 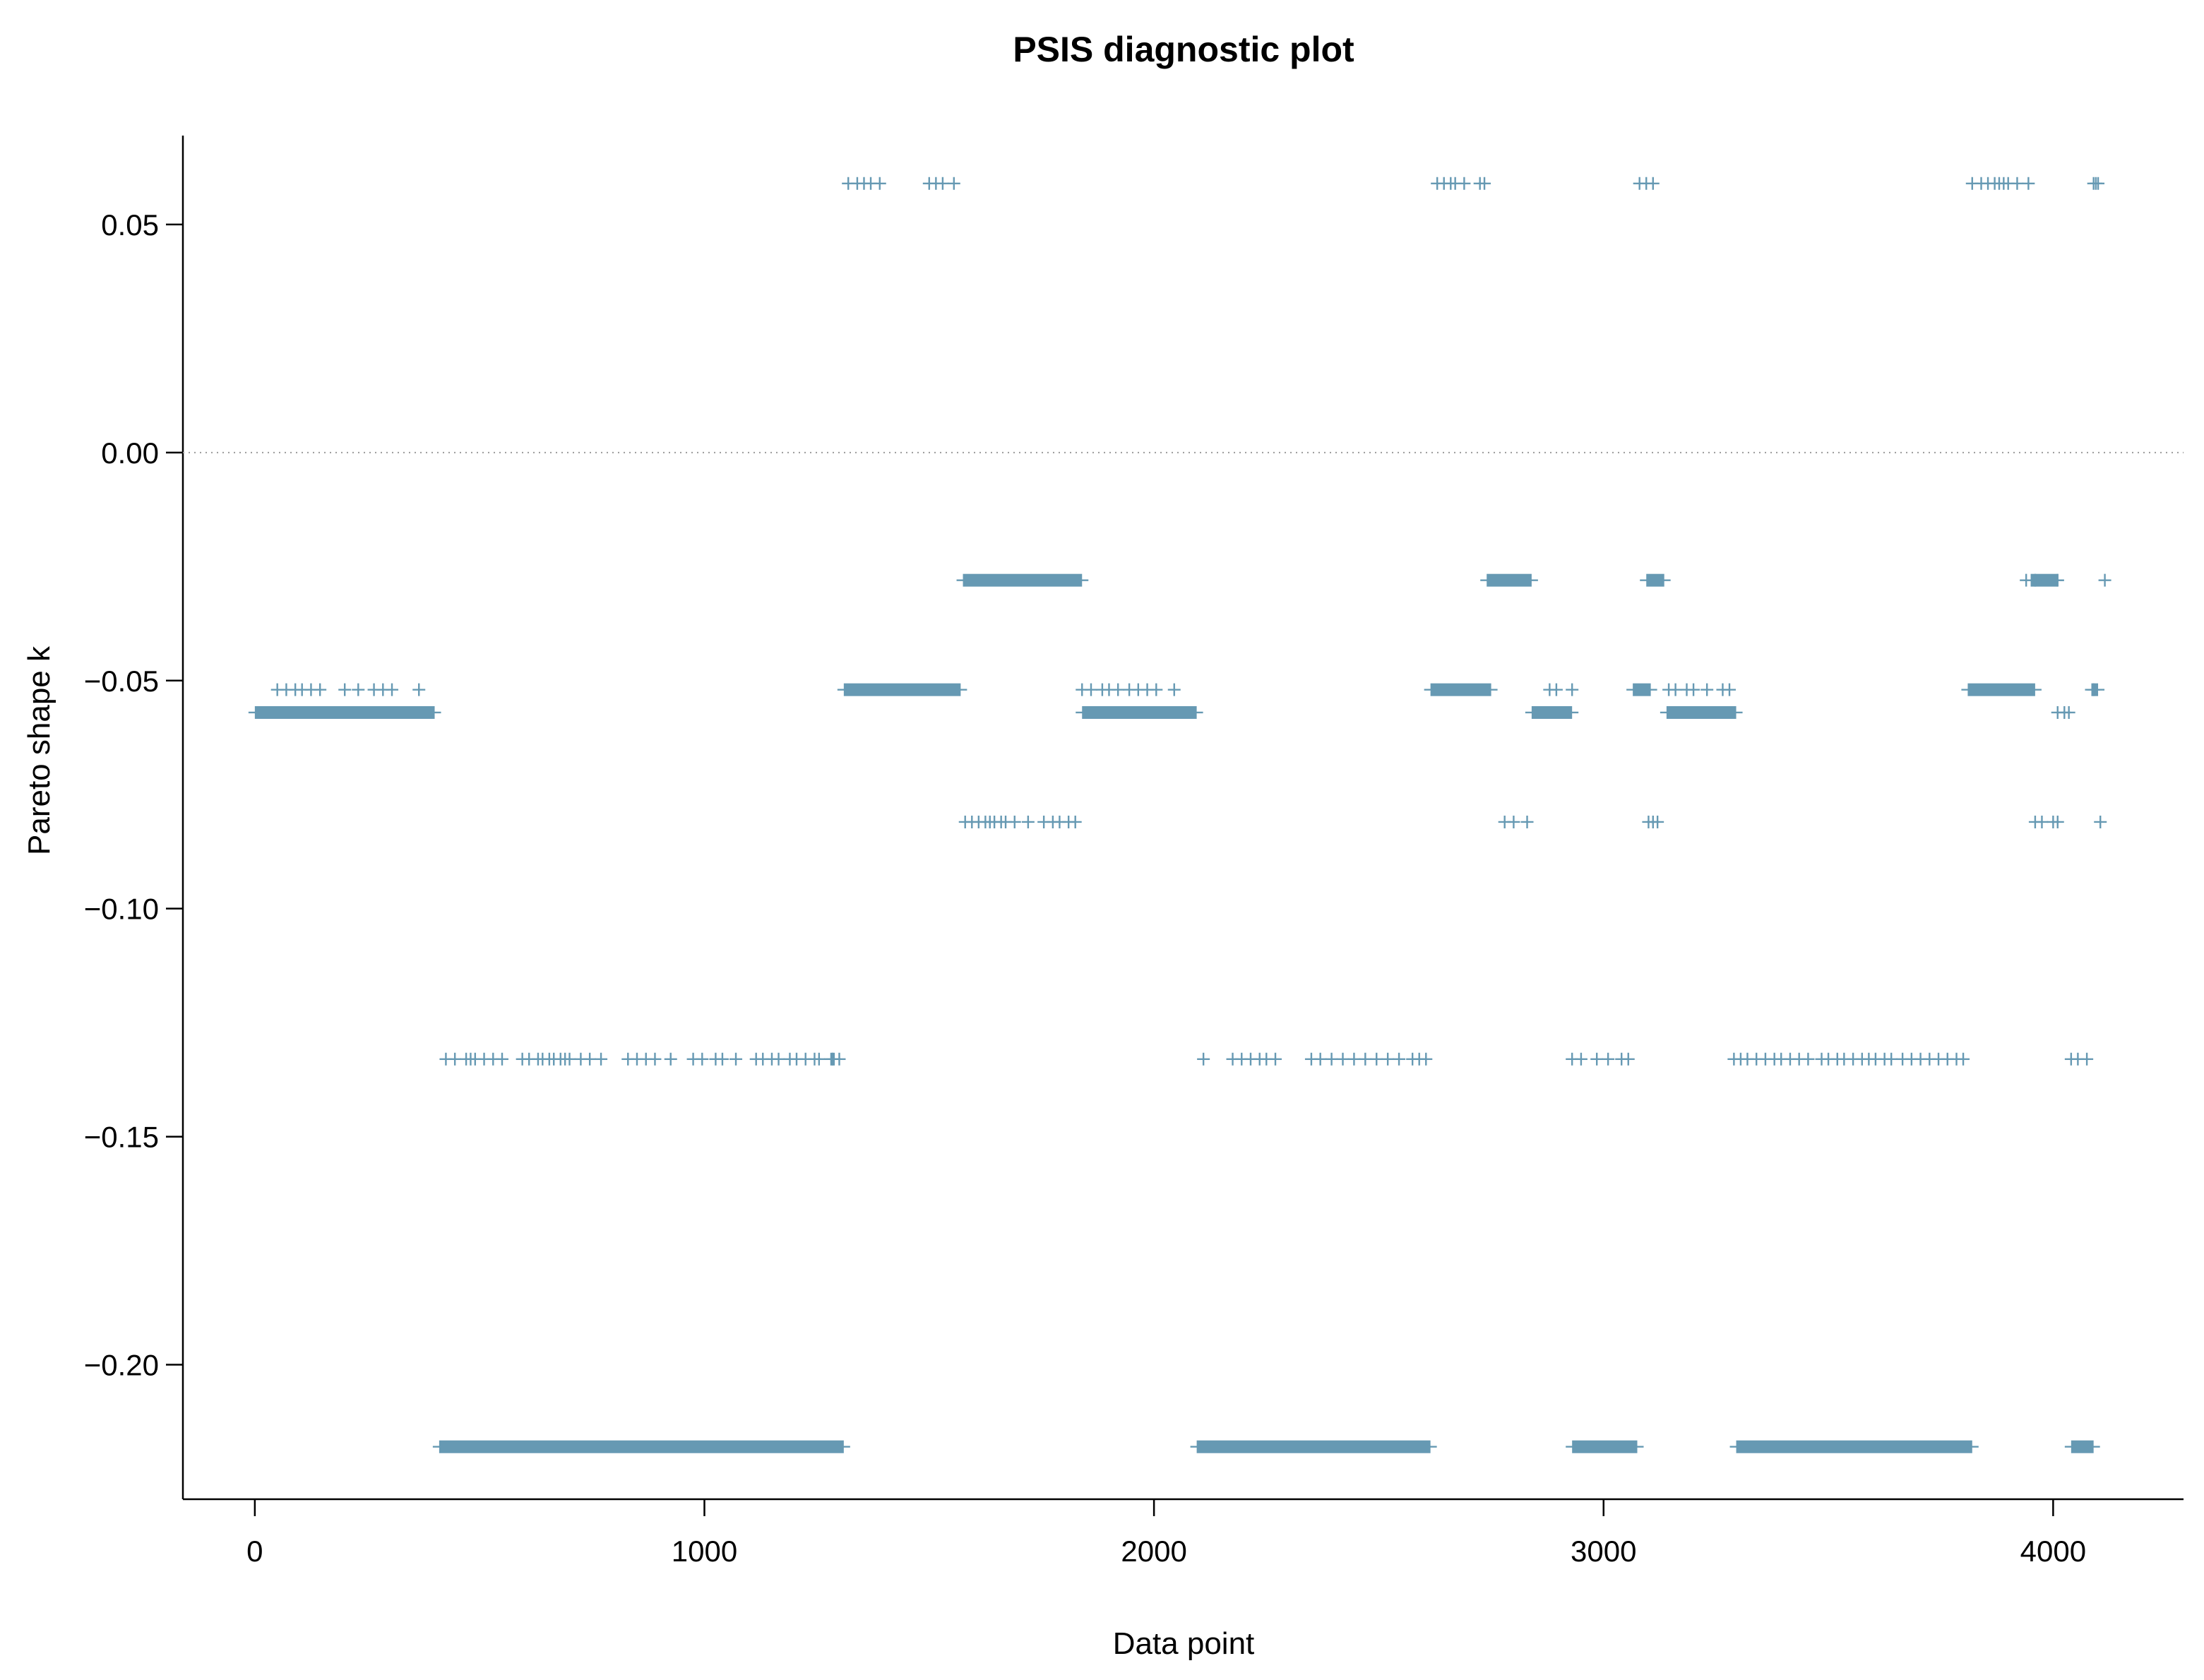 What do you see at coordinates (121, 1365) in the screenshot?
I see `y-tick-label: −0.20` at bounding box center [121, 1365].